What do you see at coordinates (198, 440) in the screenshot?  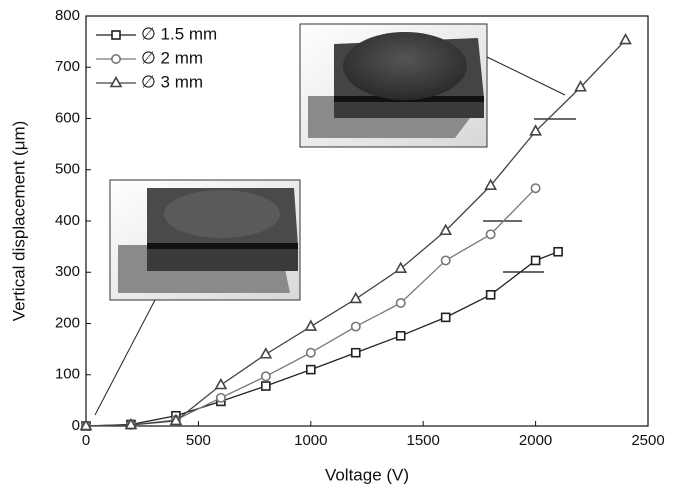 I see `x-tick-label: 500` at bounding box center [198, 440].